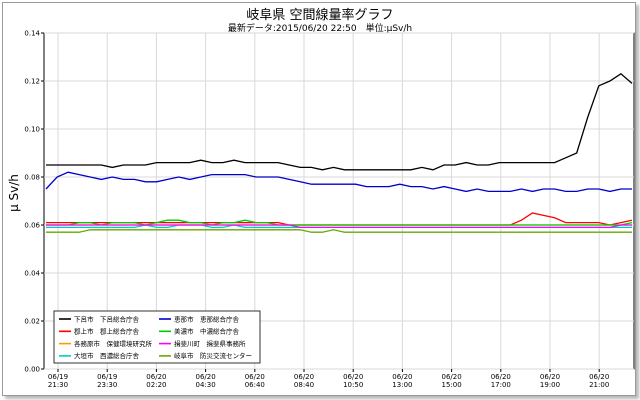 This screenshot has width=640, height=400. What do you see at coordinates (320, 29) in the screenshot?
I see `chart-subtitle: 最新データ:2015/06/20 22:50 単位:μSv/h` at bounding box center [320, 29].